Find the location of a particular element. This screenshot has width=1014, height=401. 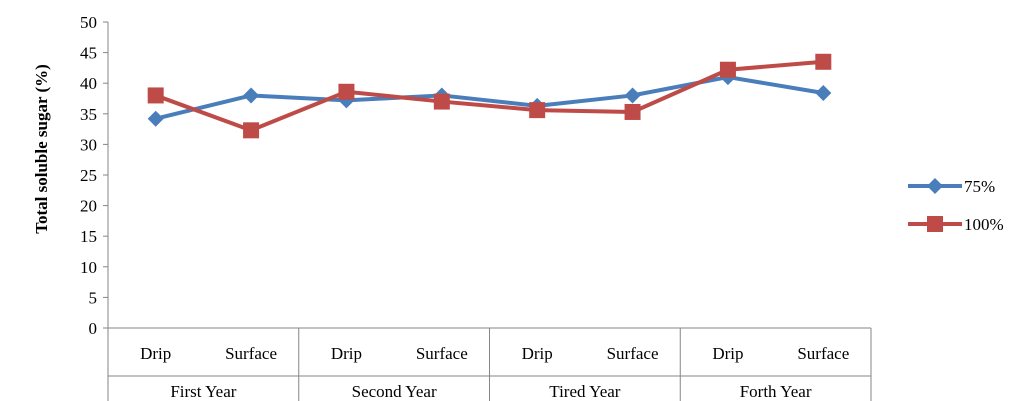

y-tick-label: 30 is located at coordinates (88, 144).